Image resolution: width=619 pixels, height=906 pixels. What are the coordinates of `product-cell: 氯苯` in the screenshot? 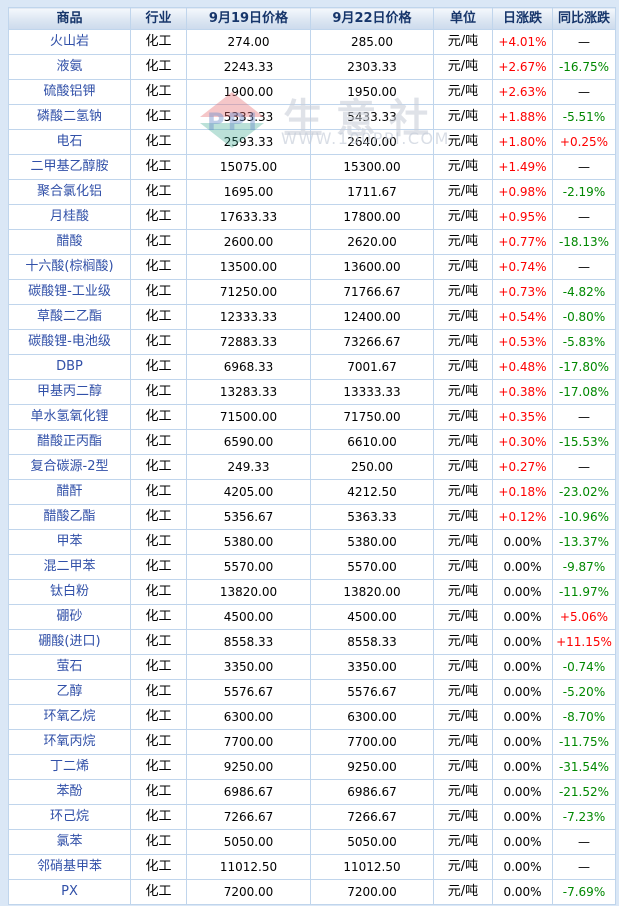 It's located at (69, 842).